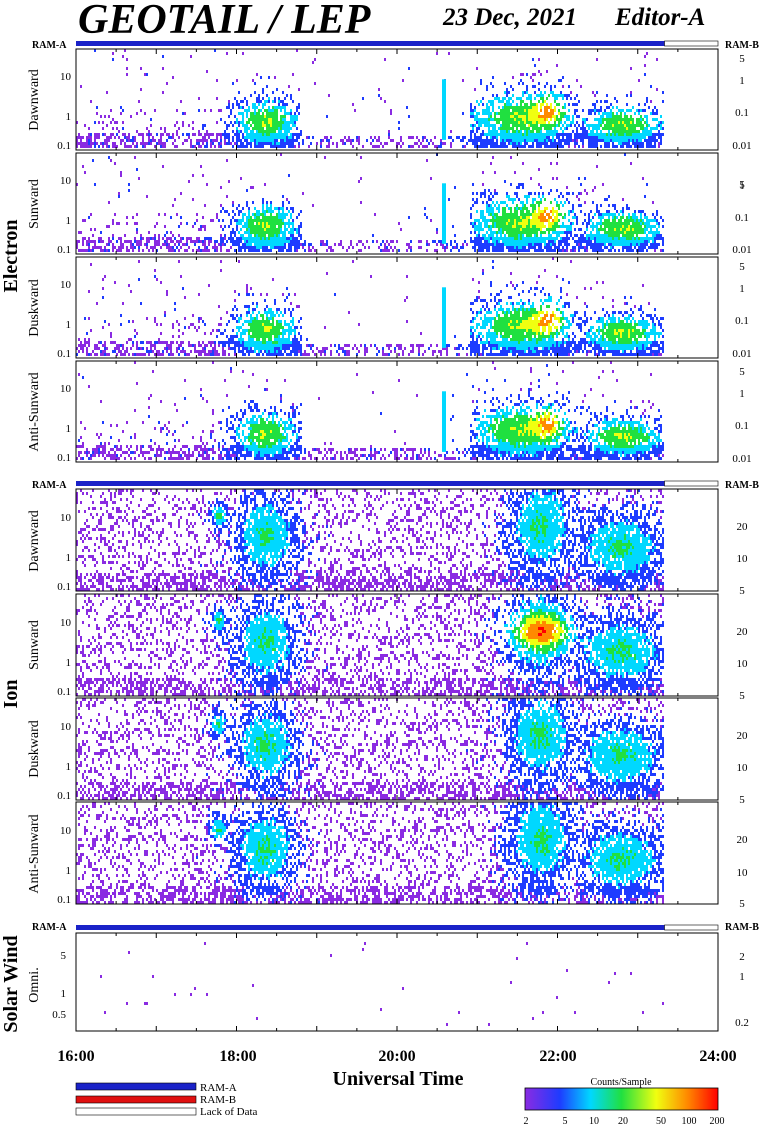  What do you see at coordinates (69, 429) in the screenshot?
I see `tick-e4-1: 1` at bounding box center [69, 429].